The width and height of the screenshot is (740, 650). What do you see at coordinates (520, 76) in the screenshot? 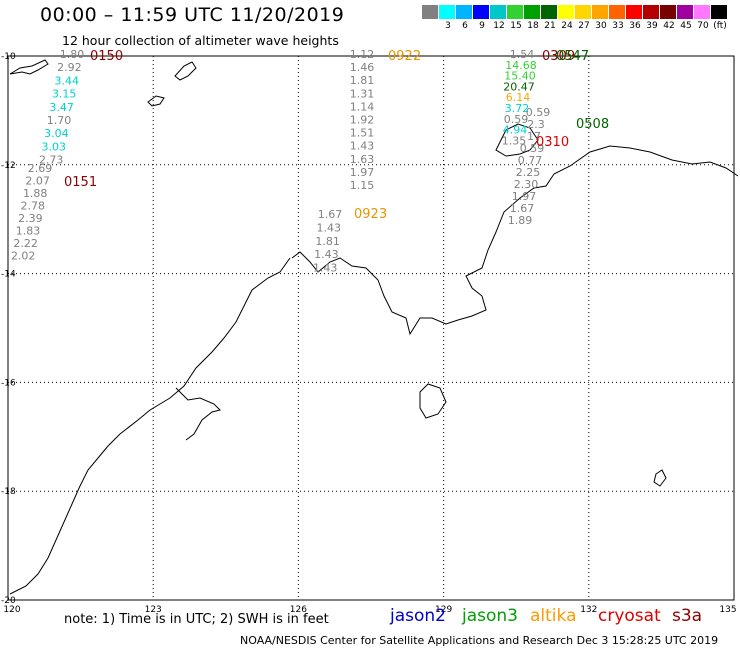
I see `wave-height-value: 15.40` at bounding box center [520, 76].